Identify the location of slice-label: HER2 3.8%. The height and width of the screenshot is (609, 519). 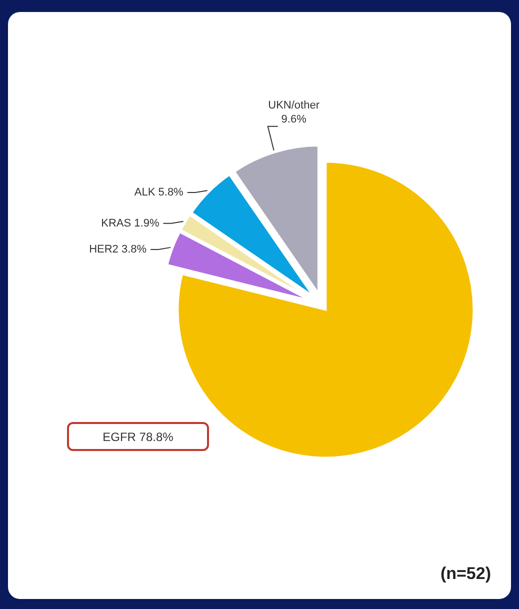
(118, 249).